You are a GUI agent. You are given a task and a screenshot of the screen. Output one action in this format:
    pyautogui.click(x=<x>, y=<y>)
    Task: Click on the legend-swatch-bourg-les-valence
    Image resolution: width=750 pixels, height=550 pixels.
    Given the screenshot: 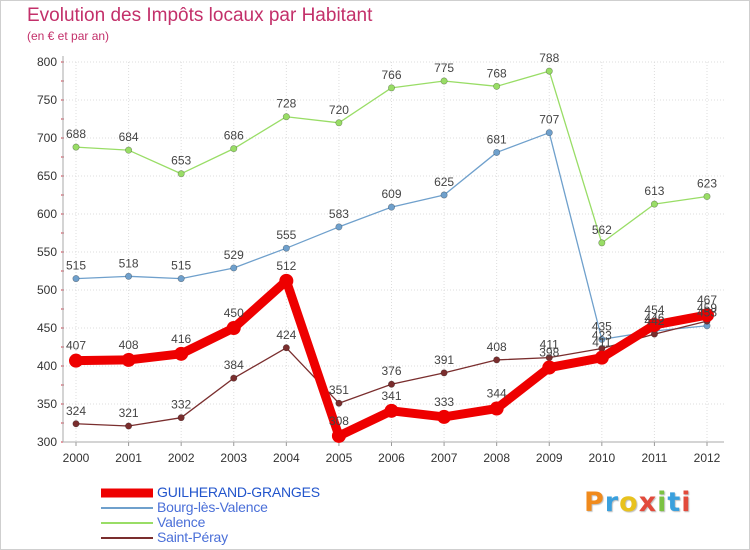 What is the action you would take?
    pyautogui.click(x=127, y=507)
    